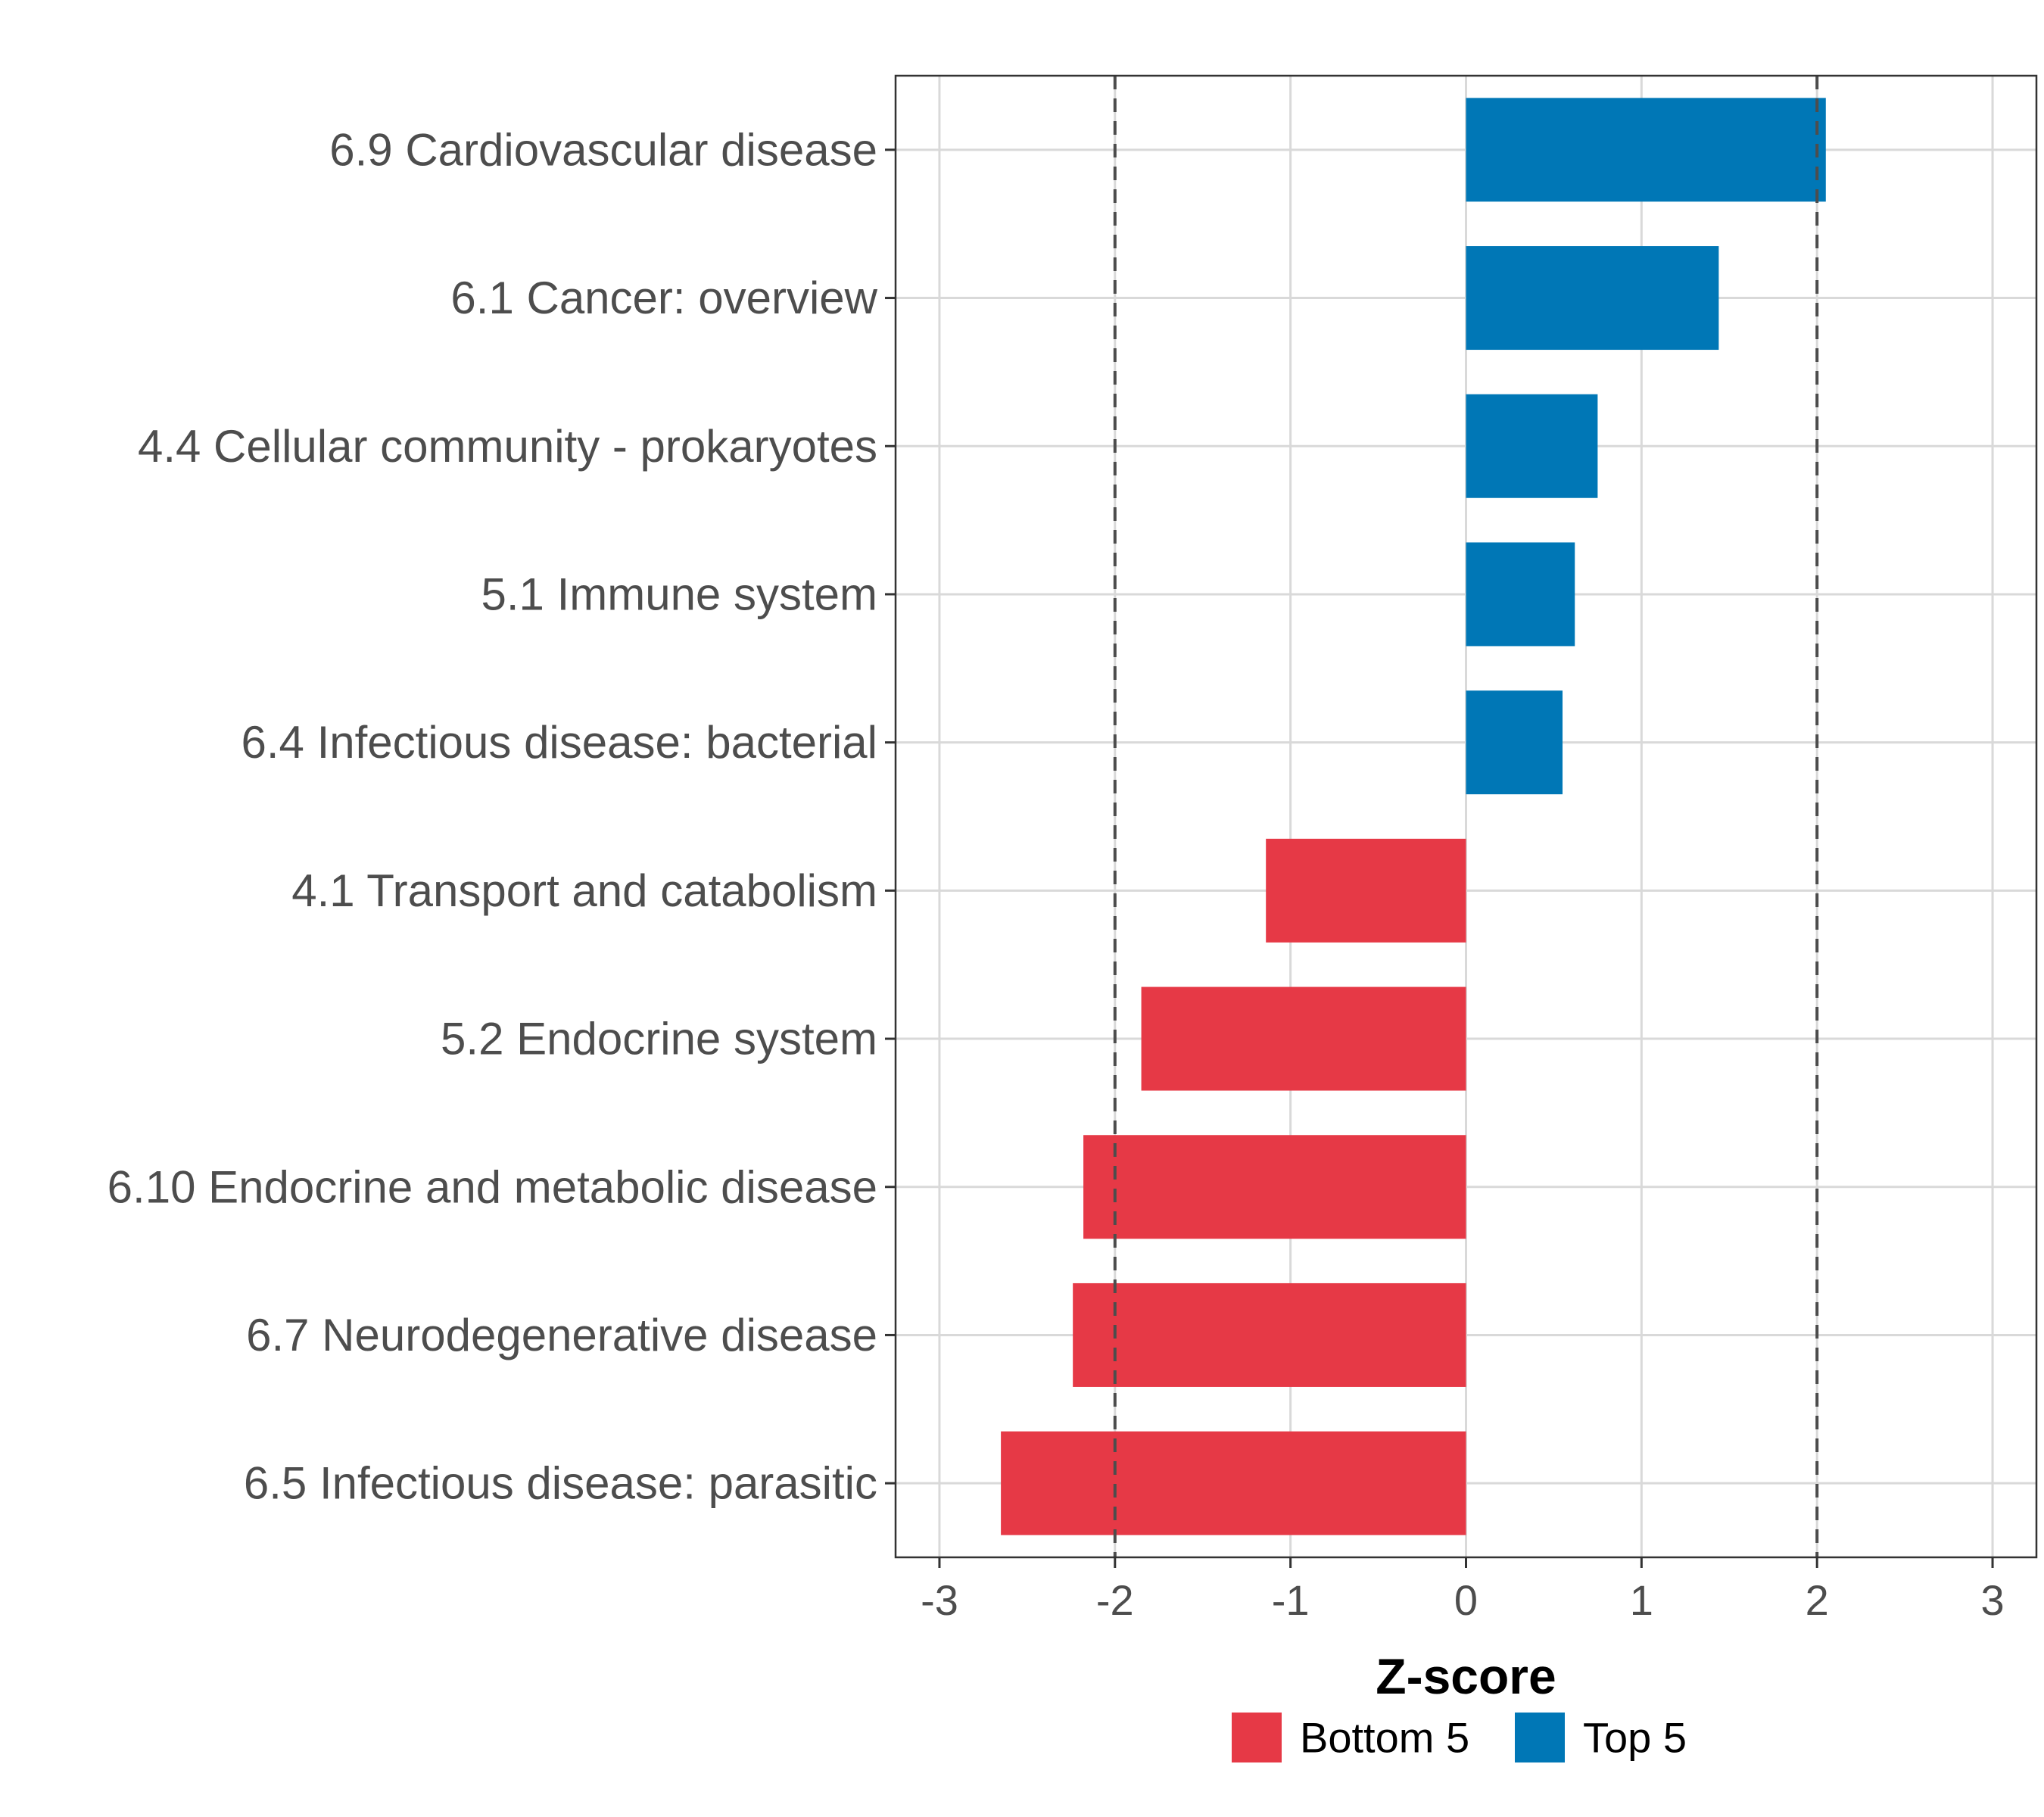 Image resolution: width=2044 pixels, height=1817 pixels. I want to click on x-tick-label: -3, so click(939, 1600).